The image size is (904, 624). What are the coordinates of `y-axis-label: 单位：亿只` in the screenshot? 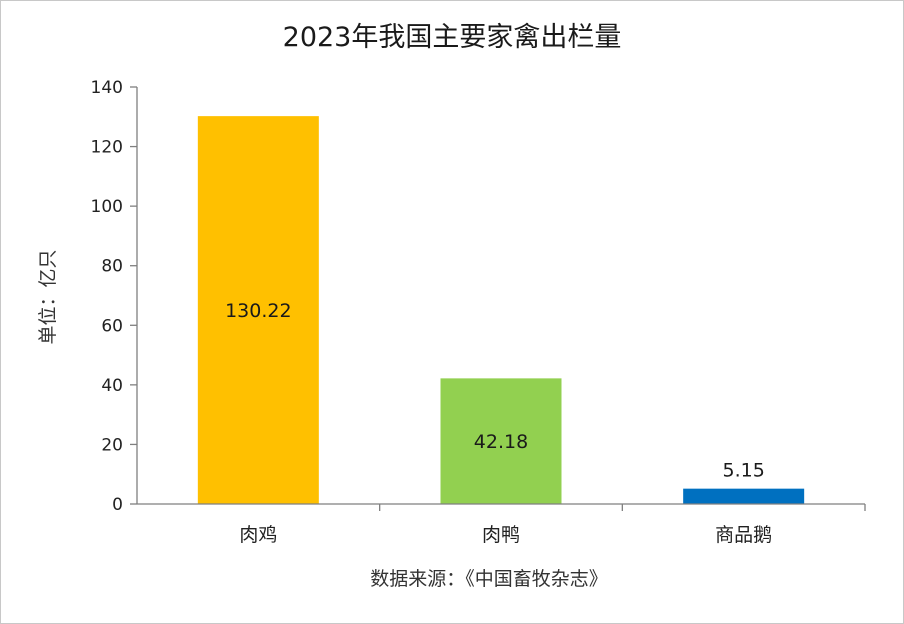 It's located at (48, 296).